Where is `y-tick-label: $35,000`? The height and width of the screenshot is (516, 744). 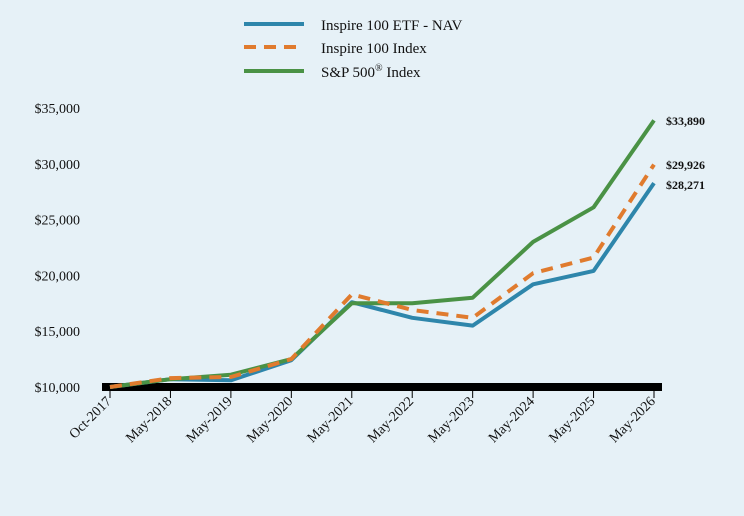
y-tick-label: $35,000 is located at coordinates (58, 109).